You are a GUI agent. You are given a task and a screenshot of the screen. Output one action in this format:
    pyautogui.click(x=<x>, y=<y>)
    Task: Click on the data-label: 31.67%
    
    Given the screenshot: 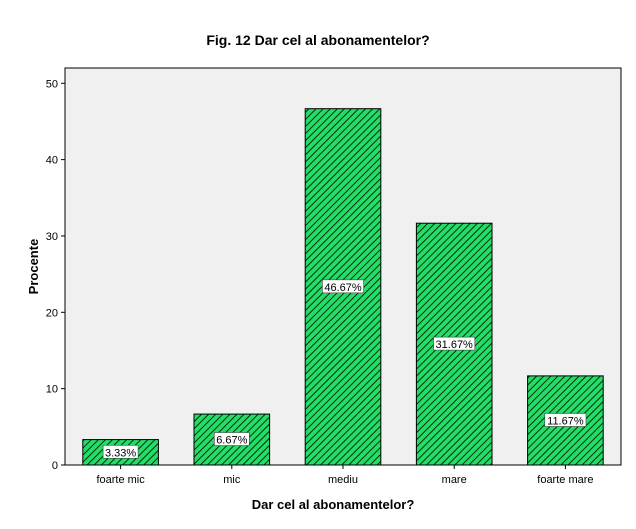 What is the action you would take?
    pyautogui.click(x=455, y=345)
    